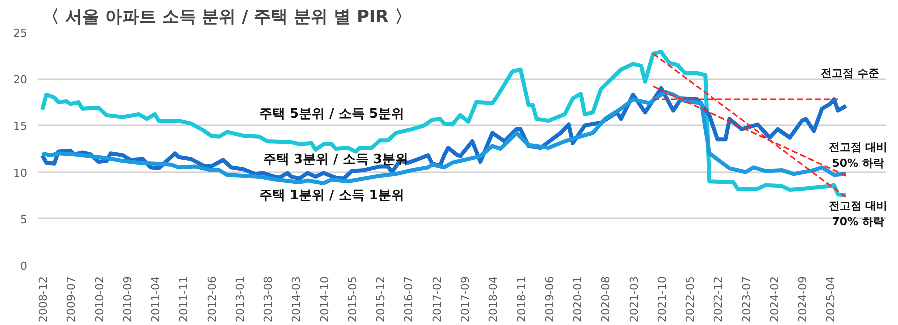  What do you see at coordinates (21, 127) in the screenshot?
I see `y-tick-label: 15` at bounding box center [21, 127].